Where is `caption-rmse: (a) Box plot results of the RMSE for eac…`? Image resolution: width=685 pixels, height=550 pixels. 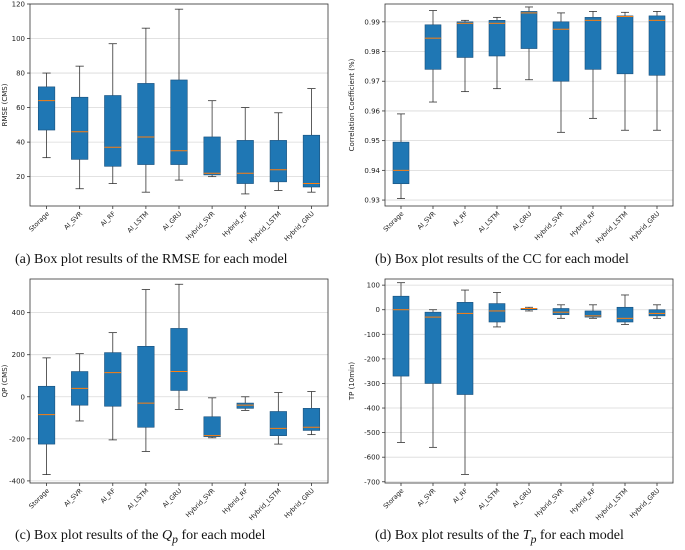 caption-rmse: (a) Box plot results of the RMSE for eac… is located at coordinates (151, 259).